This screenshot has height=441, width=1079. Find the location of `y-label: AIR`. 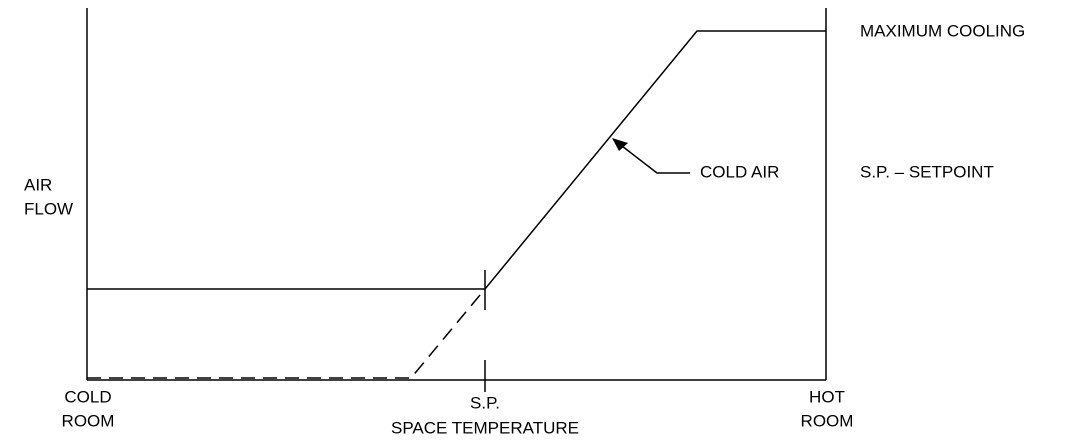

y-label: AIR is located at coordinates (38, 184).